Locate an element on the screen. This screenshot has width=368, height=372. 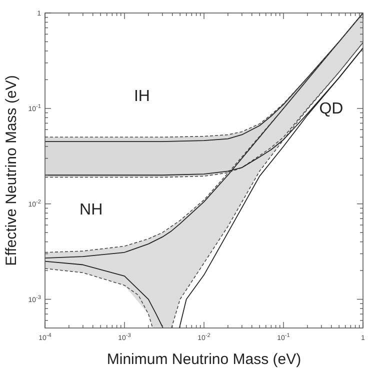
annotation: IH is located at coordinates (142, 96).